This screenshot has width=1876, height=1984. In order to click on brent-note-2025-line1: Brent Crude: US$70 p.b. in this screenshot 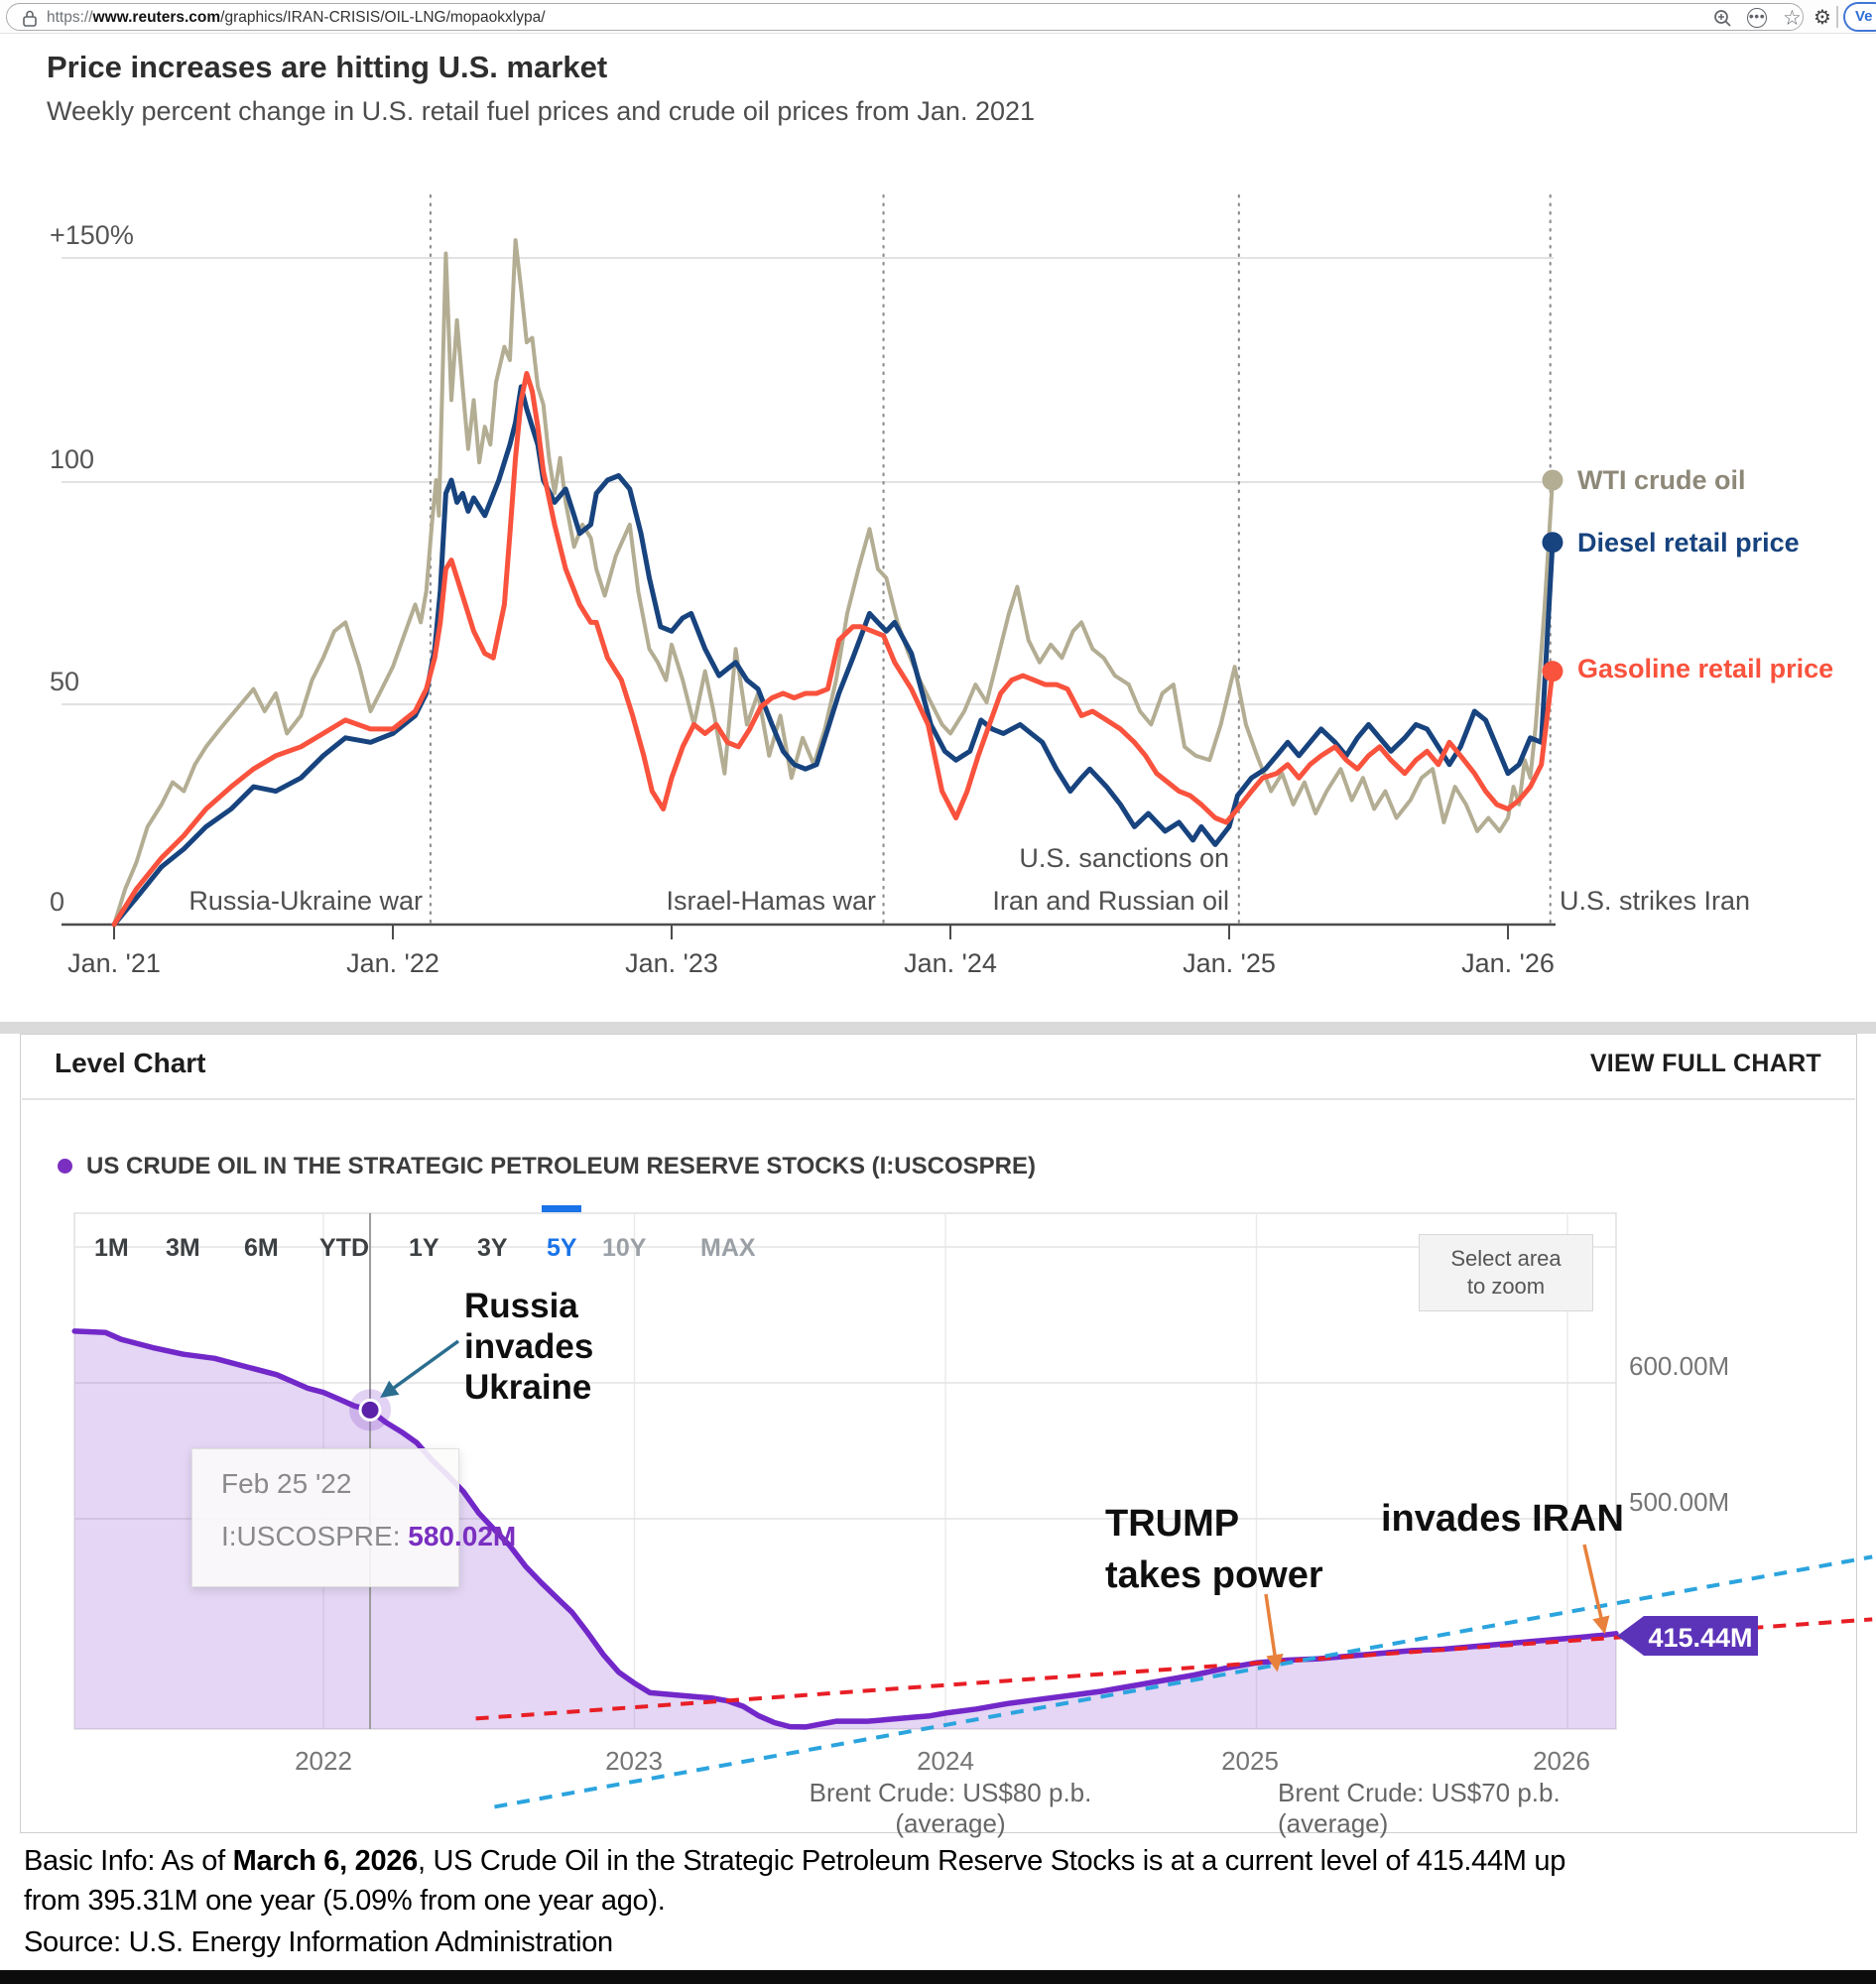, I will do `click(1419, 1792)`.